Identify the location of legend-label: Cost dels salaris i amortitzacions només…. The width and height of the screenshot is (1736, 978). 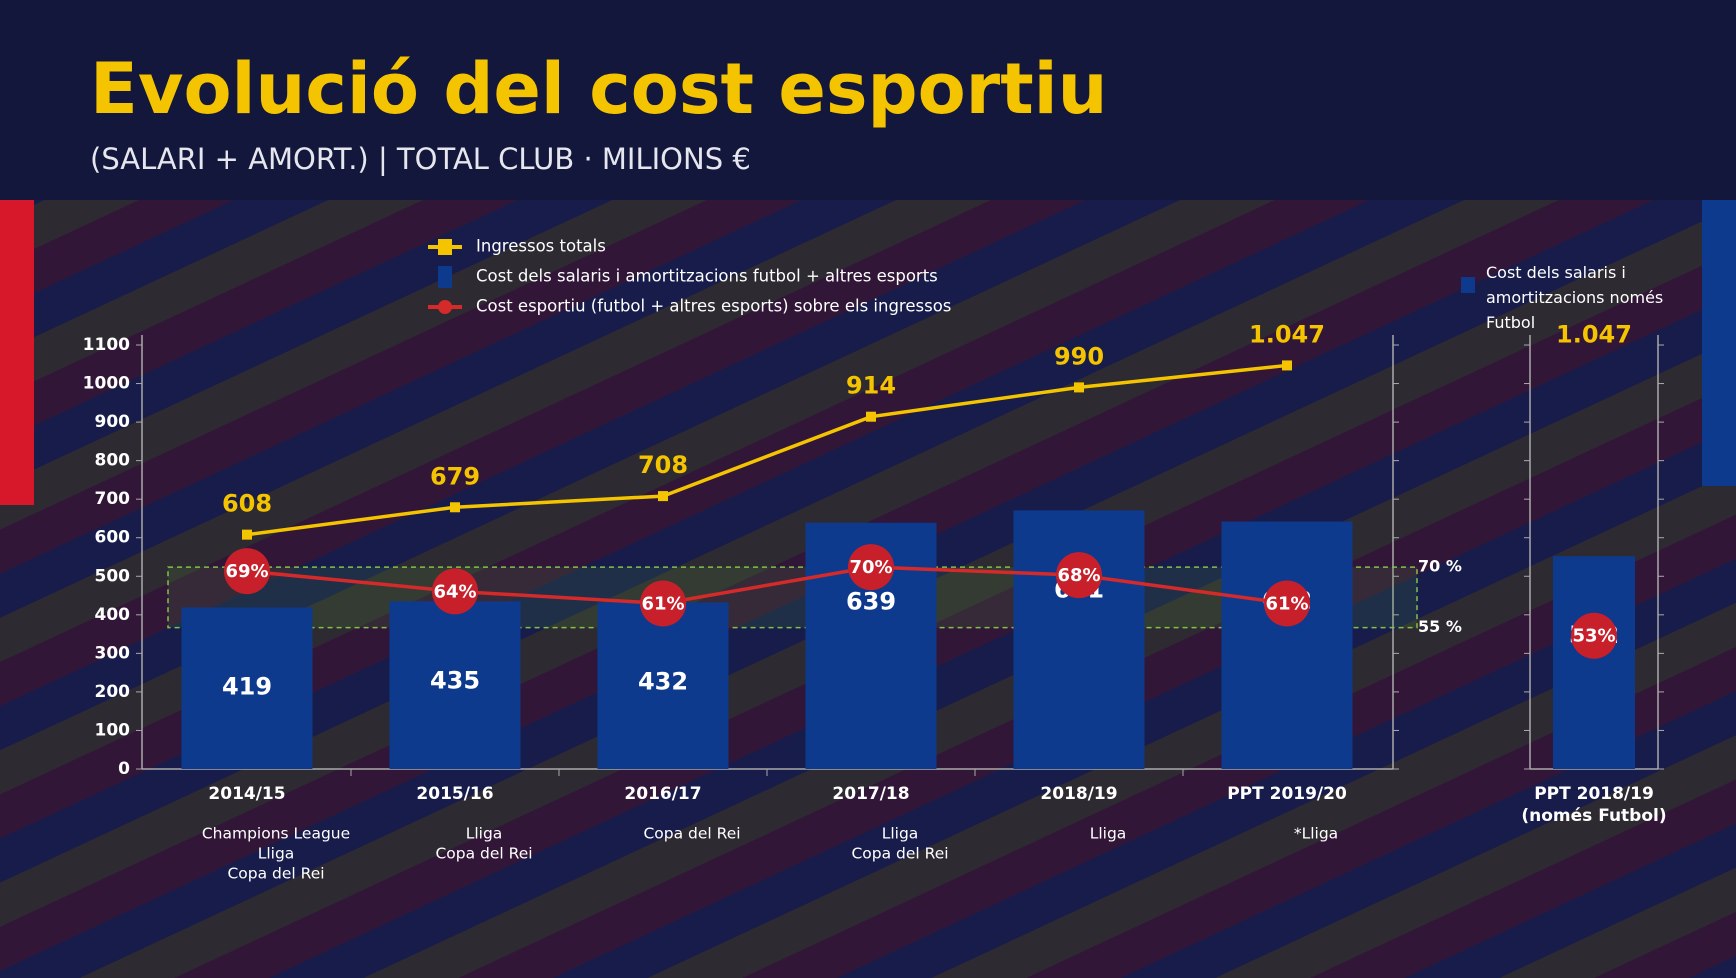
(1575, 297).